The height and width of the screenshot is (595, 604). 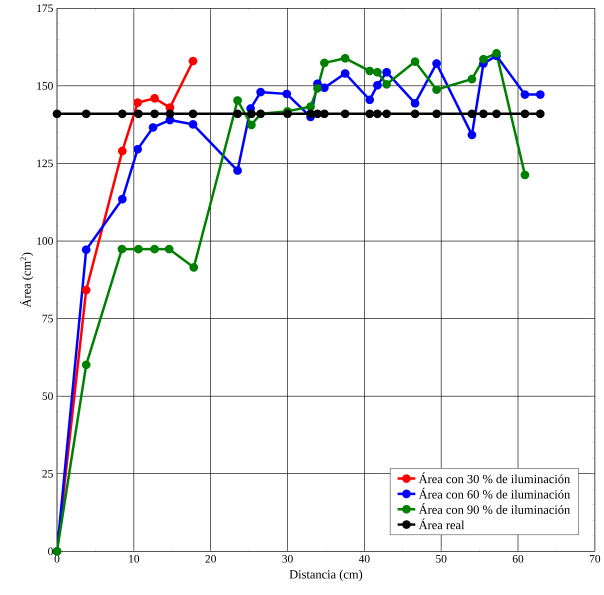 I want to click on y-axis-title: Área (cm$^{2}$), so click(x=27, y=280).